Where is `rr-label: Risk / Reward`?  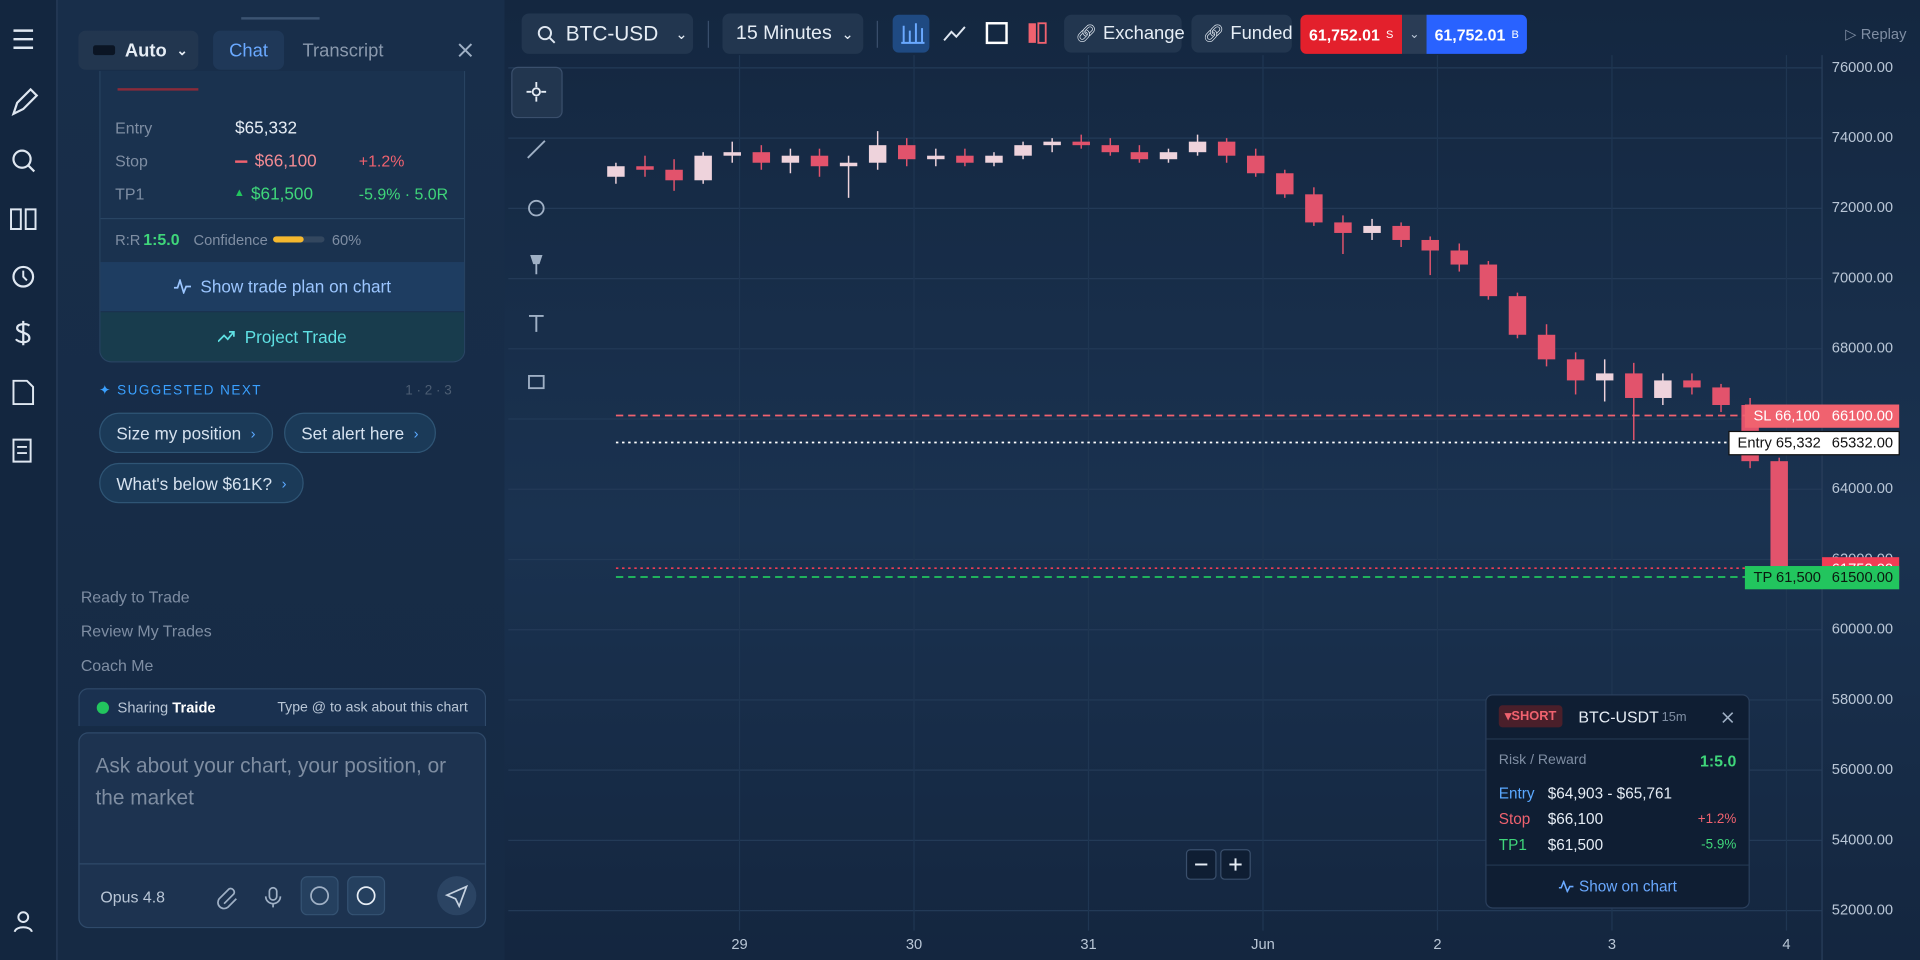 rr-label: Risk / Reward is located at coordinates (1542, 760).